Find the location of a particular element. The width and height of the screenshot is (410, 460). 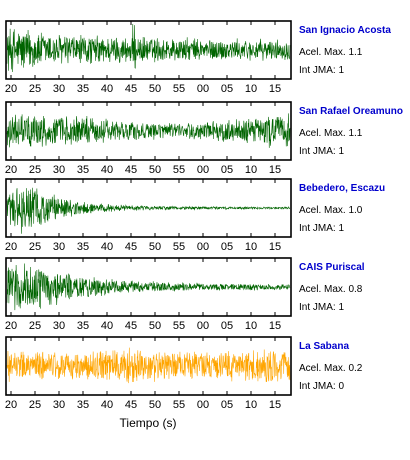

jma-intensity-label: Int JMA: 0 is located at coordinates (321, 386).